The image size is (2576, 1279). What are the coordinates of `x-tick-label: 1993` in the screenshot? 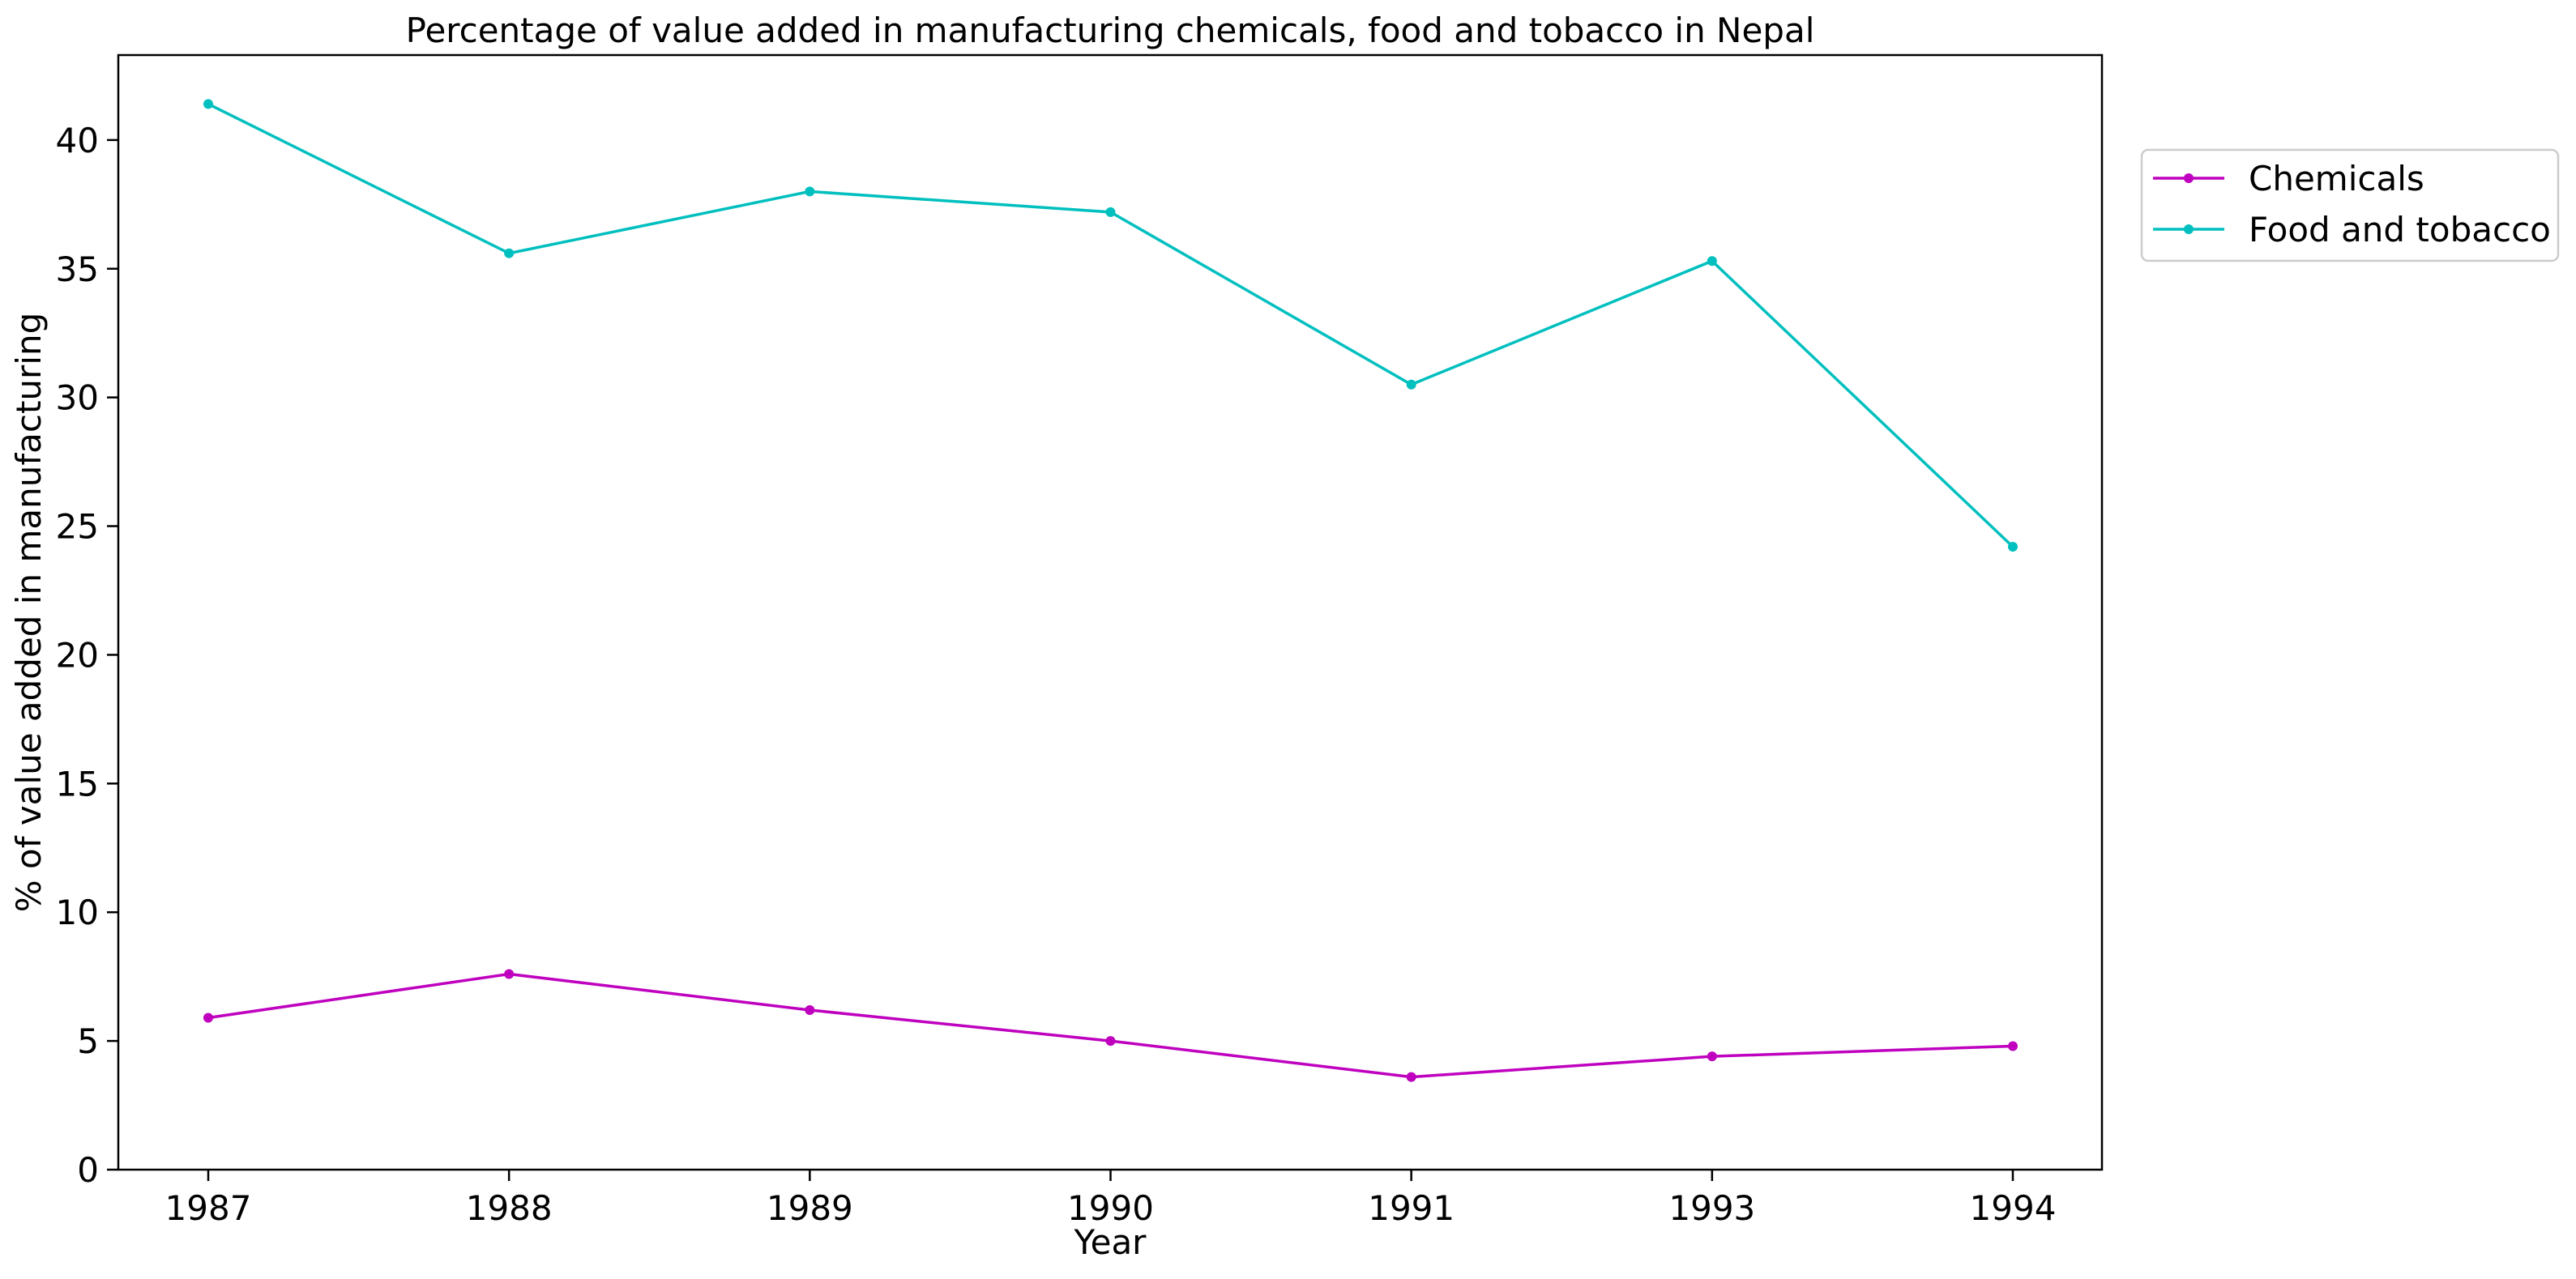 It's located at (1711, 1208).